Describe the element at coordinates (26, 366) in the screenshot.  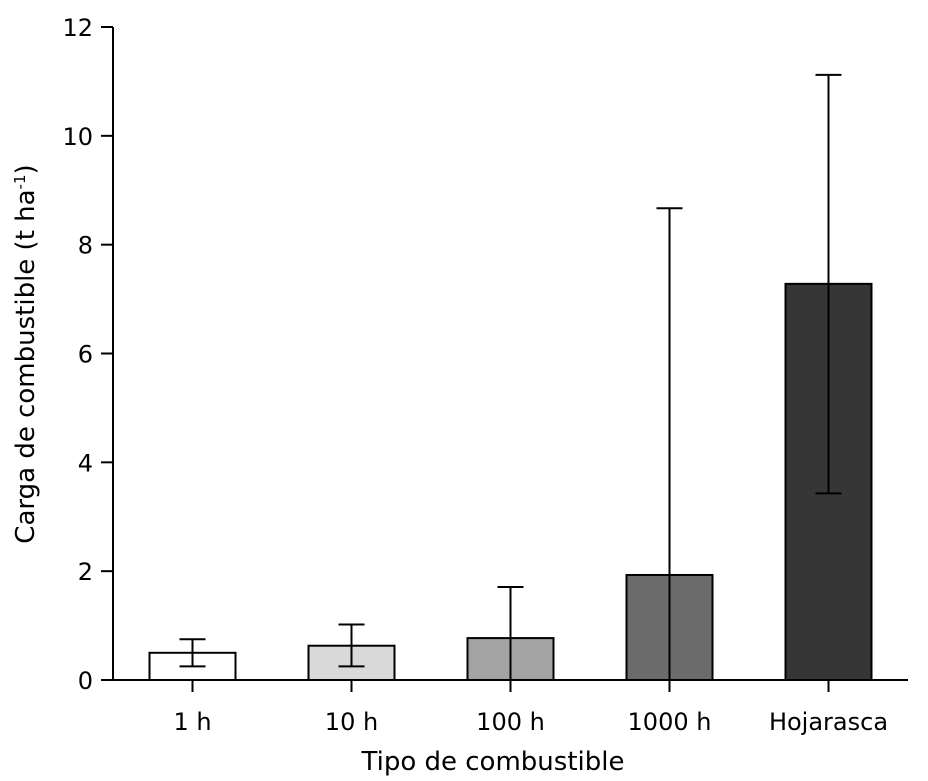
I see `y-axis-title-main: Carga de combustible (t ha` at that location.